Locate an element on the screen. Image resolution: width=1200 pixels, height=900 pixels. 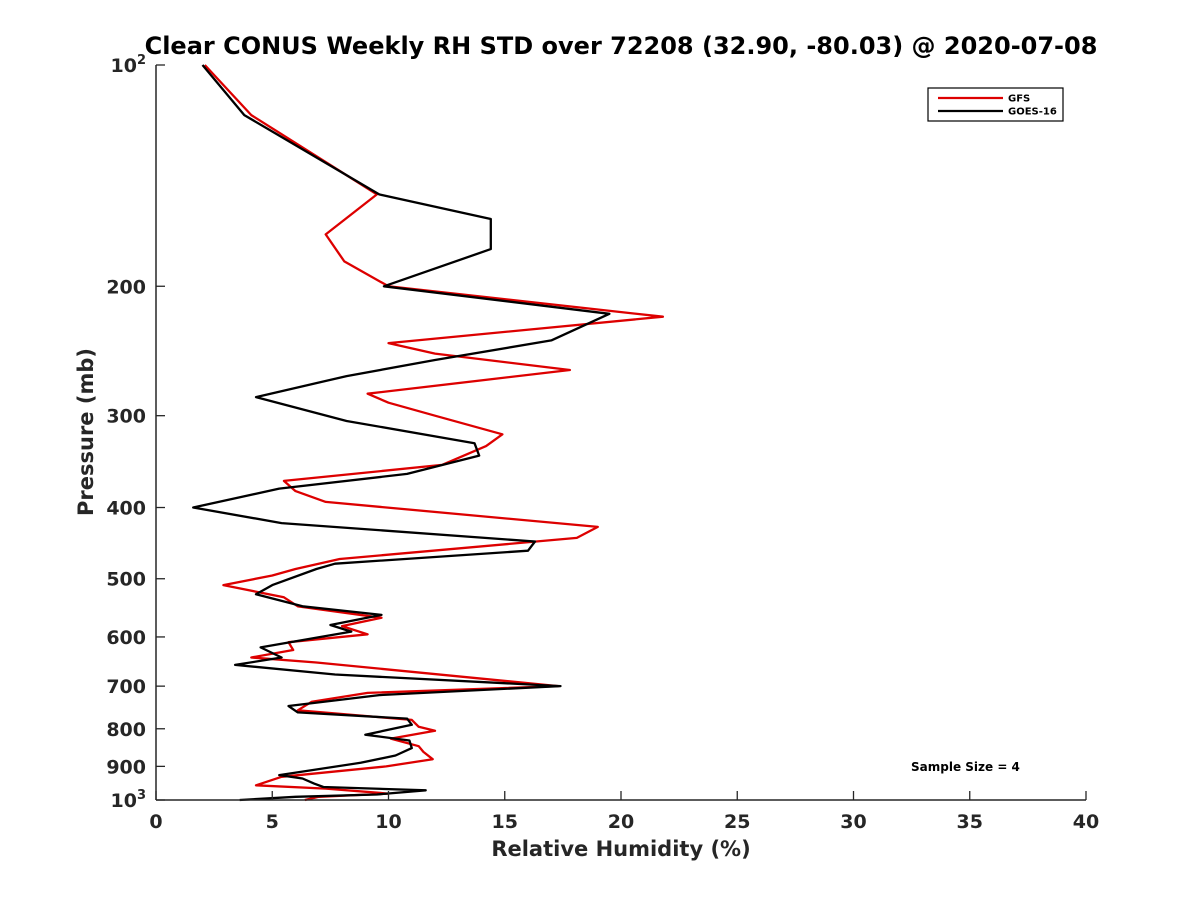
x-tick-label: 15 is located at coordinates (505, 822).